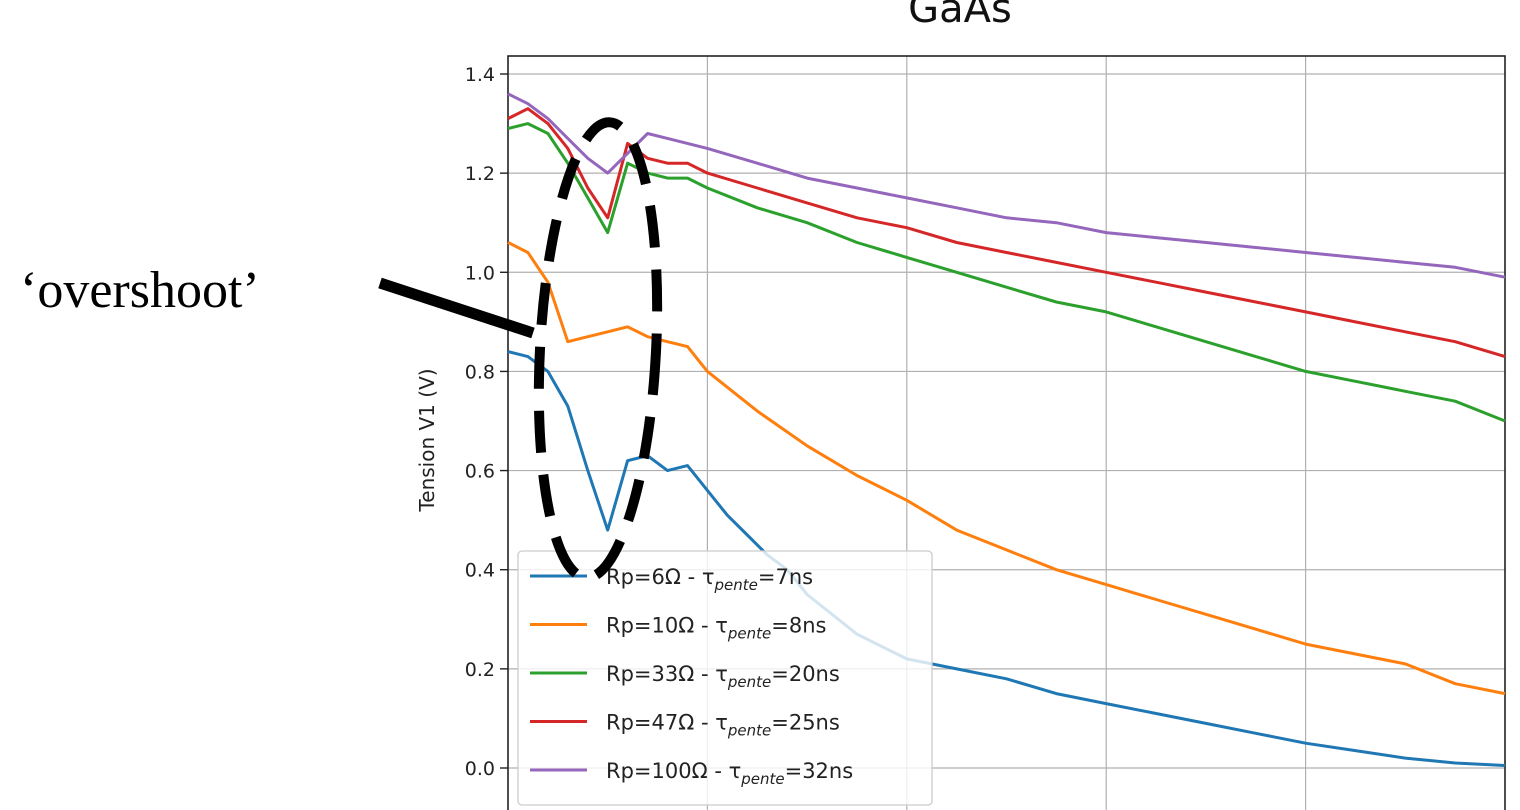 The image size is (1520, 810). Describe the element at coordinates (723, 725) in the screenshot. I see `legend-entry-4: Rp=47Ω - τpente=25ns` at that location.